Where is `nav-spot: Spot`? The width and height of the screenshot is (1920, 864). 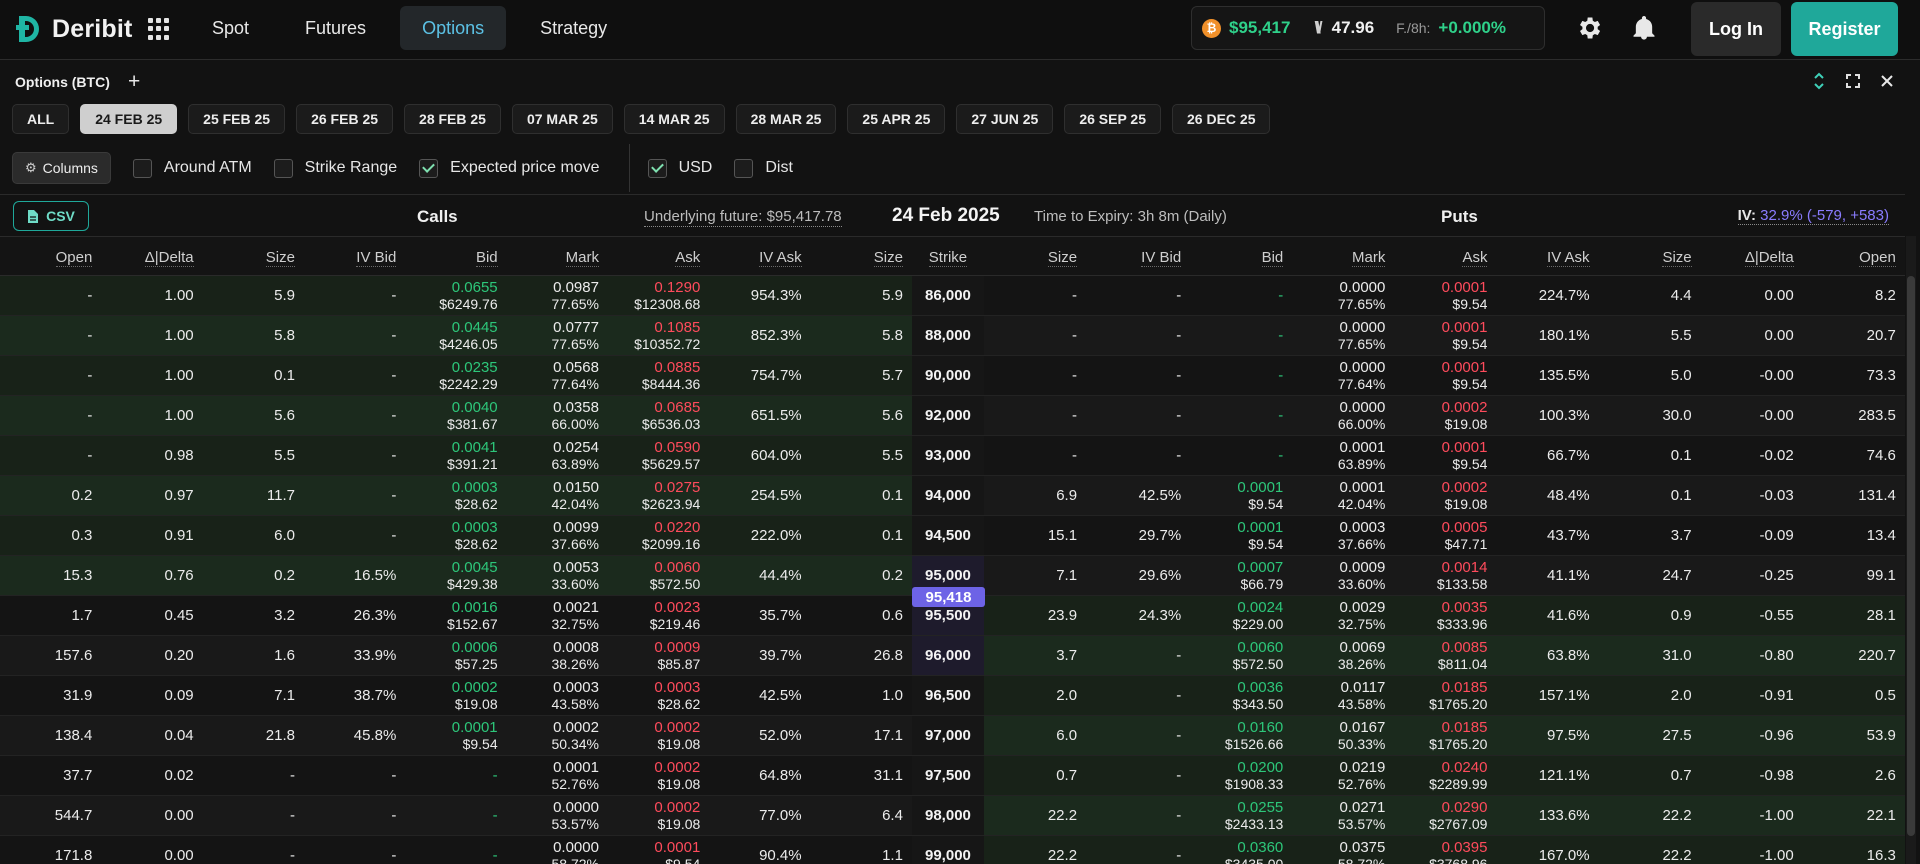 nav-spot: Spot is located at coordinates (231, 27).